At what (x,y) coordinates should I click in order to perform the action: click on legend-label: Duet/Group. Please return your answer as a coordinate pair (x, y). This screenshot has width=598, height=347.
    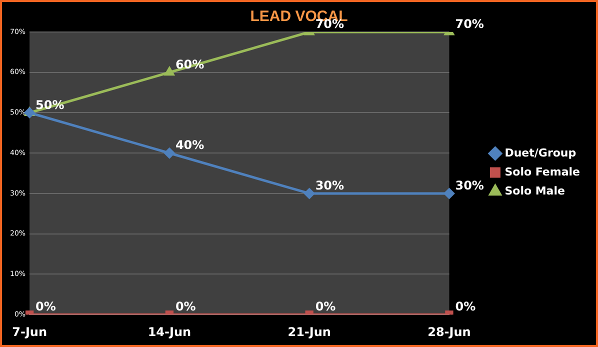
    Looking at the image, I should click on (540, 153).